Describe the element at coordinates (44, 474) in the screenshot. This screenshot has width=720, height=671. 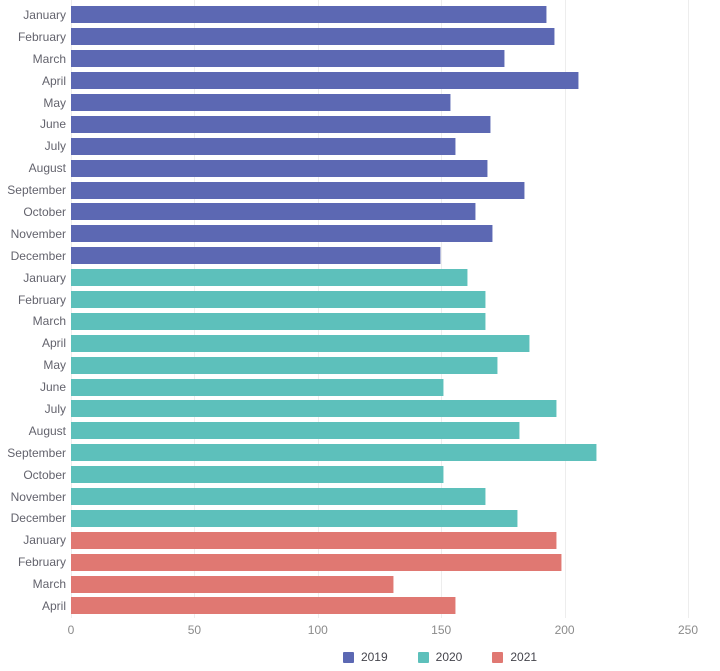
I see `y-axis-label: October` at that location.